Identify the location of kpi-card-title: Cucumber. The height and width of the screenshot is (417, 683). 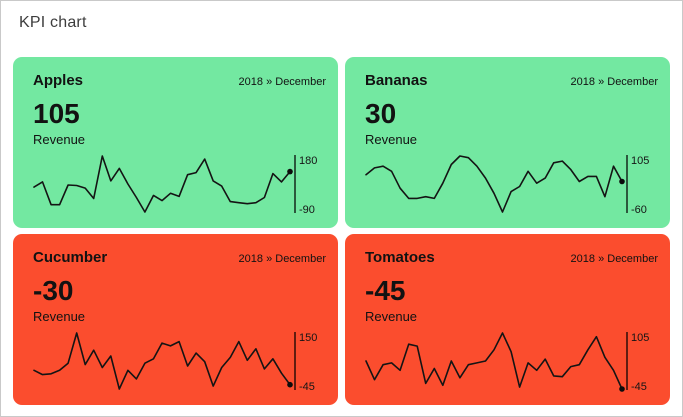
(70, 257).